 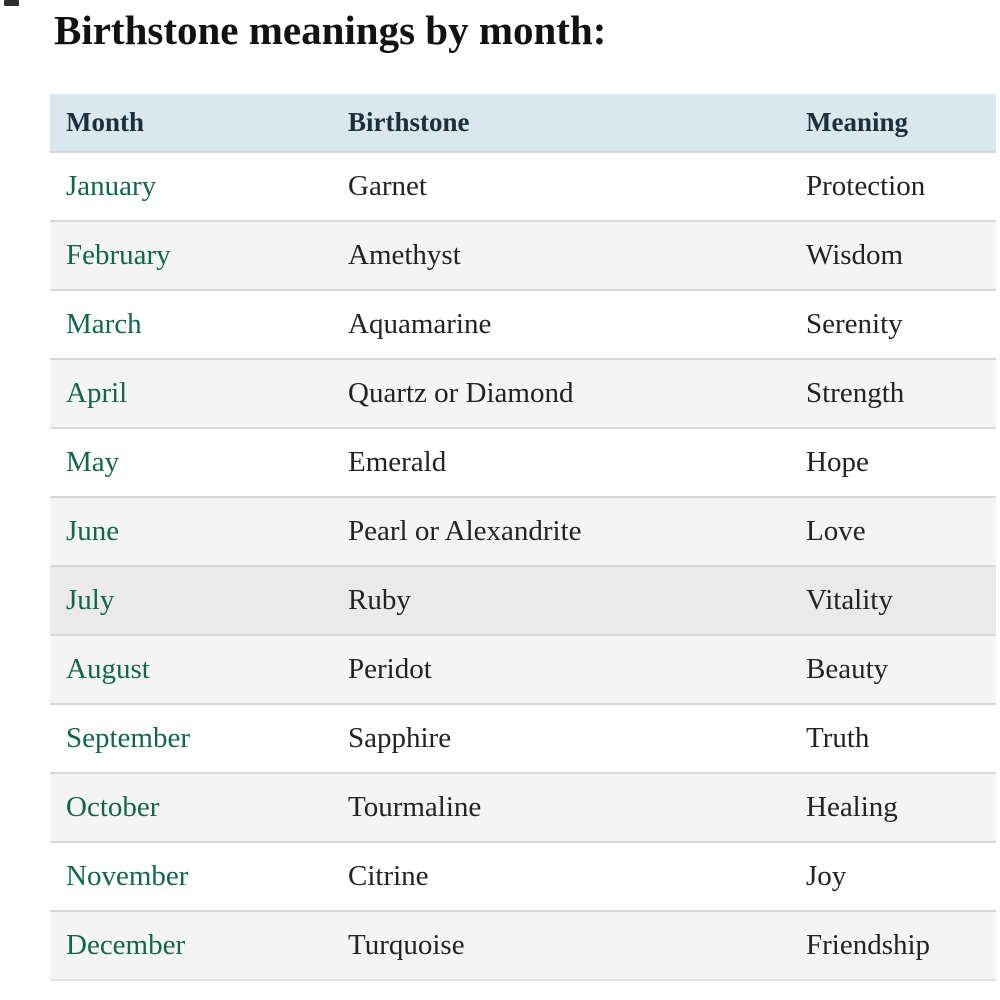 I want to click on meaning-cell: Friendship, so click(x=893, y=946).